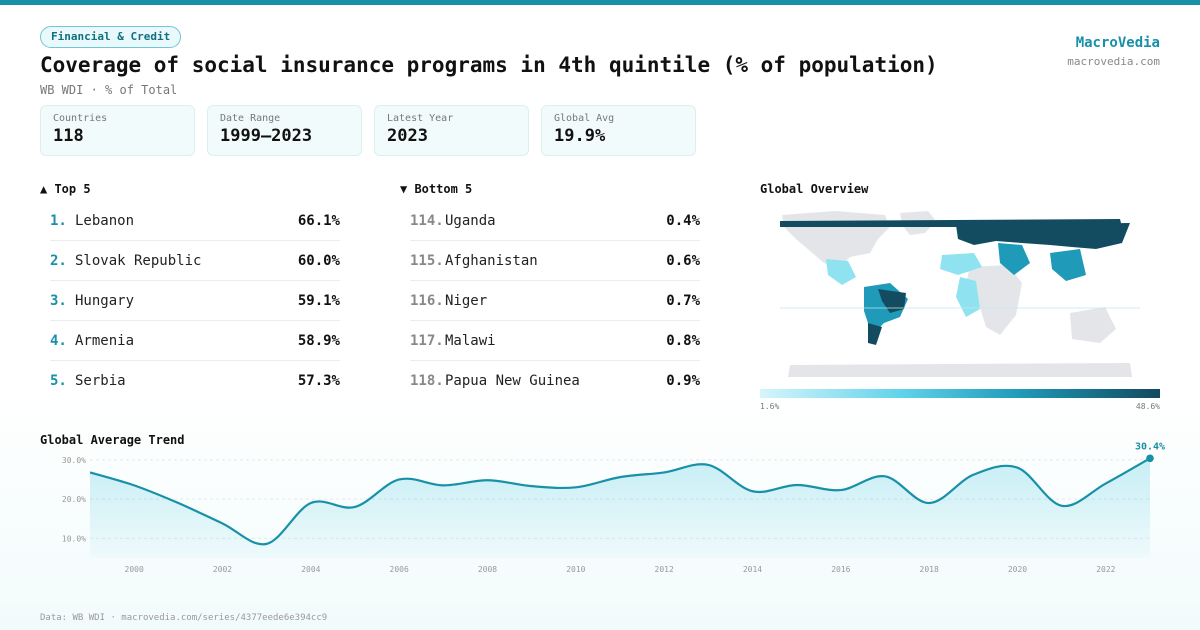 This screenshot has height=630, width=1200. I want to click on x-tick-label: 2002, so click(222, 569).